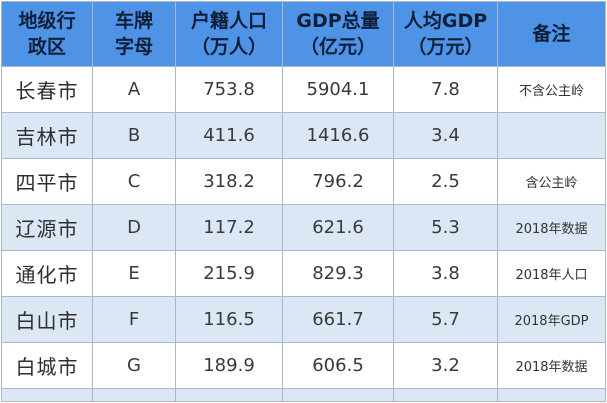 The width and height of the screenshot is (607, 403). I want to click on header-gdp-line1: GDP总量, so click(338, 21).